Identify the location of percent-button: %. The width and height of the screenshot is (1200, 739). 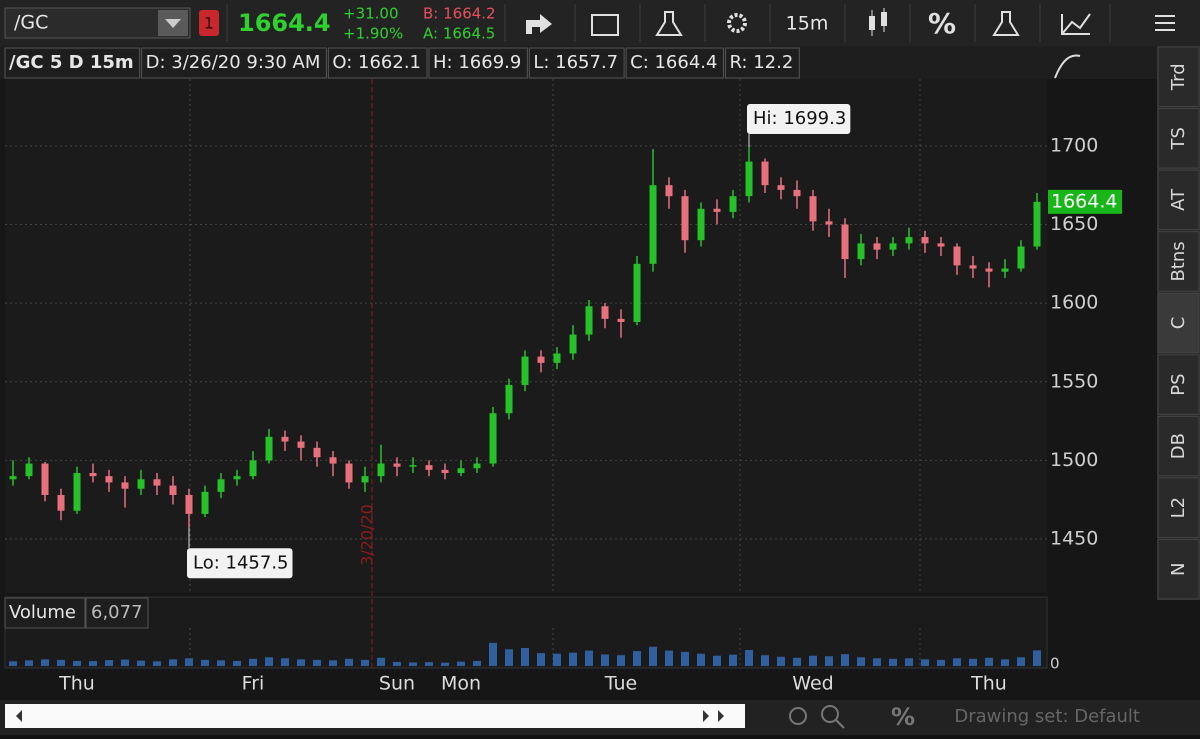
(942, 23).